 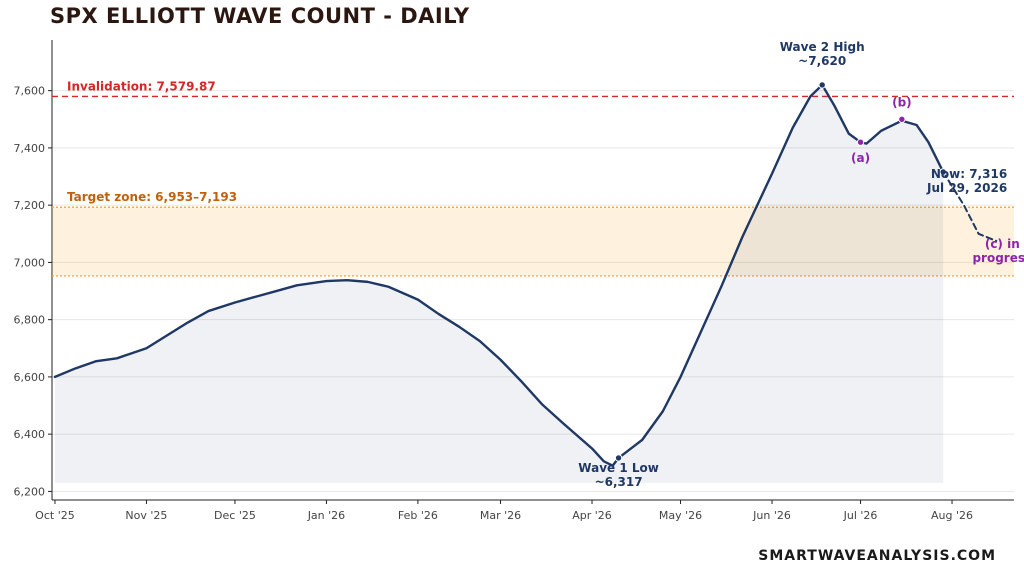 What do you see at coordinates (877, 556) in the screenshot?
I see `brand-watermark: SMARTWAVEANALYSIS.COM` at bounding box center [877, 556].